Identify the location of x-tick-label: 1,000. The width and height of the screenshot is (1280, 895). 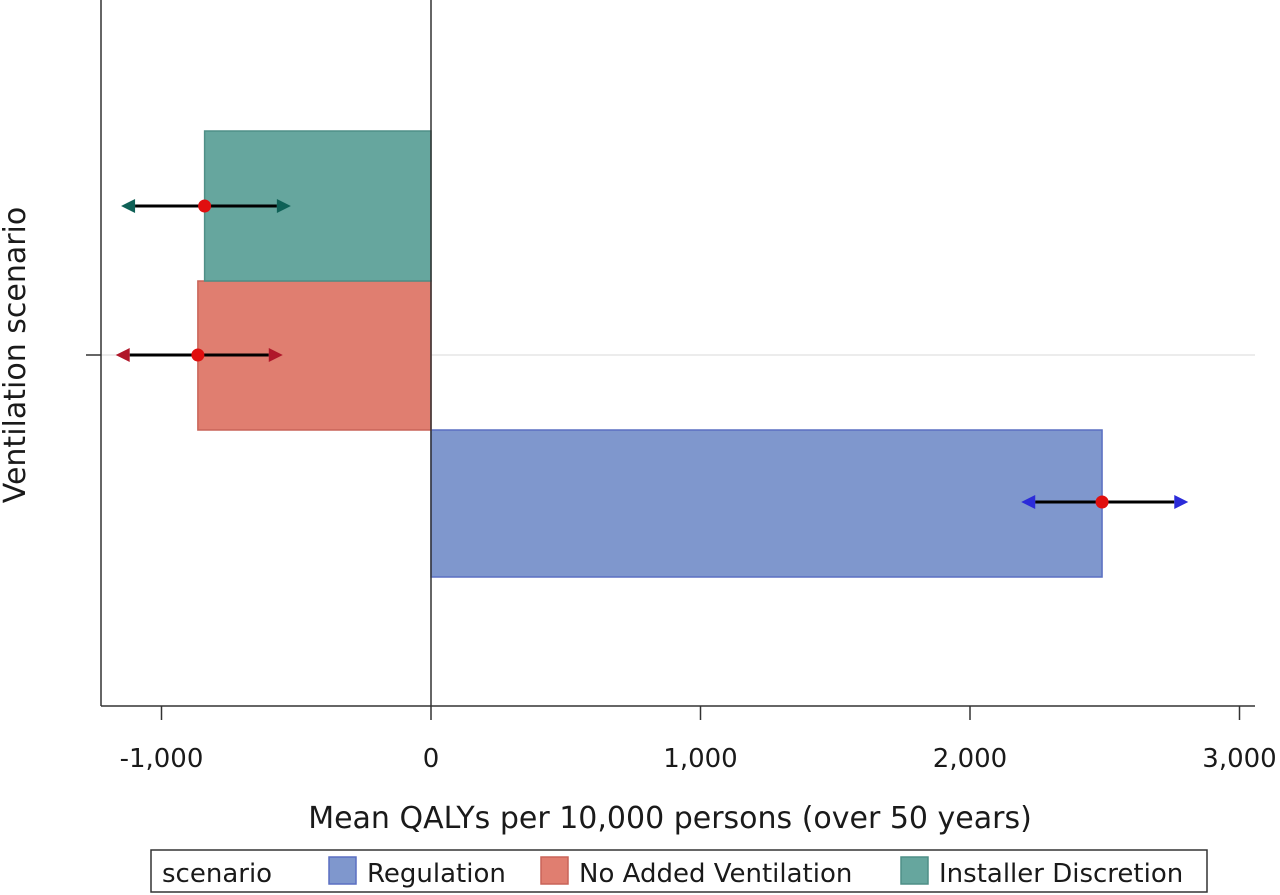
(700, 759).